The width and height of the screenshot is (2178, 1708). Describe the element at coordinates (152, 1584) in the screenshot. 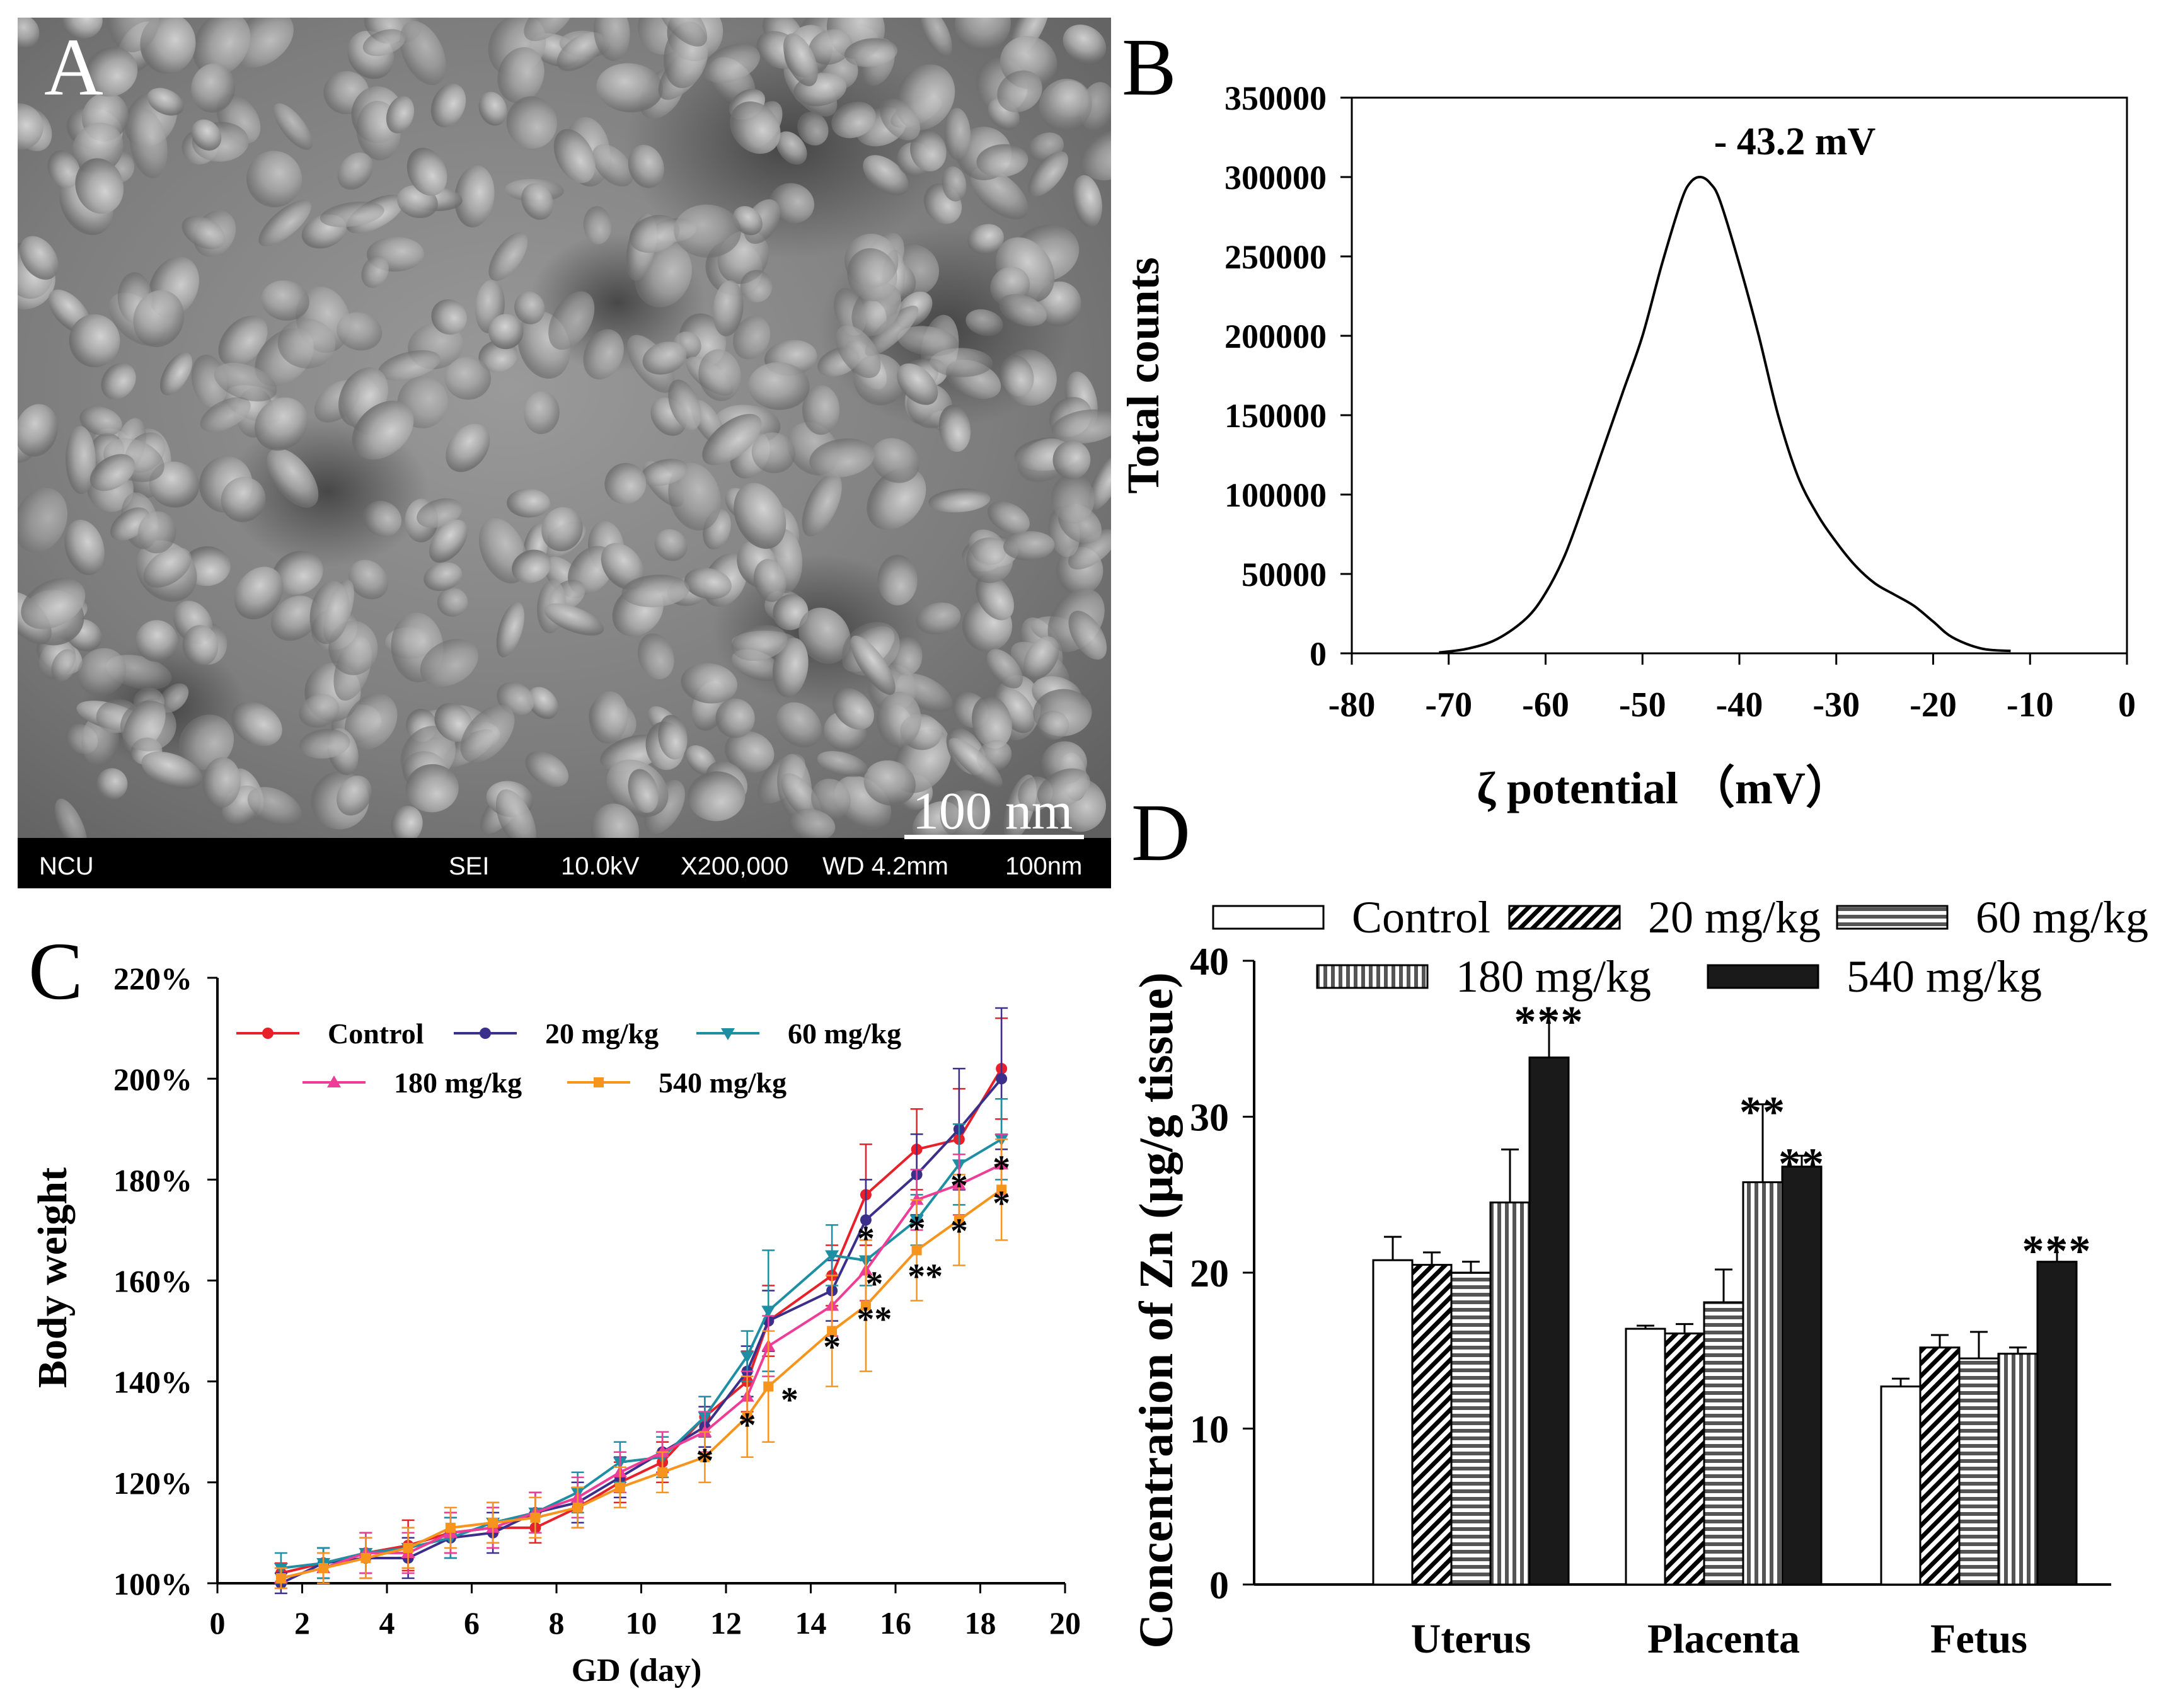

I see `weight-y-tick-label: 100%` at that location.